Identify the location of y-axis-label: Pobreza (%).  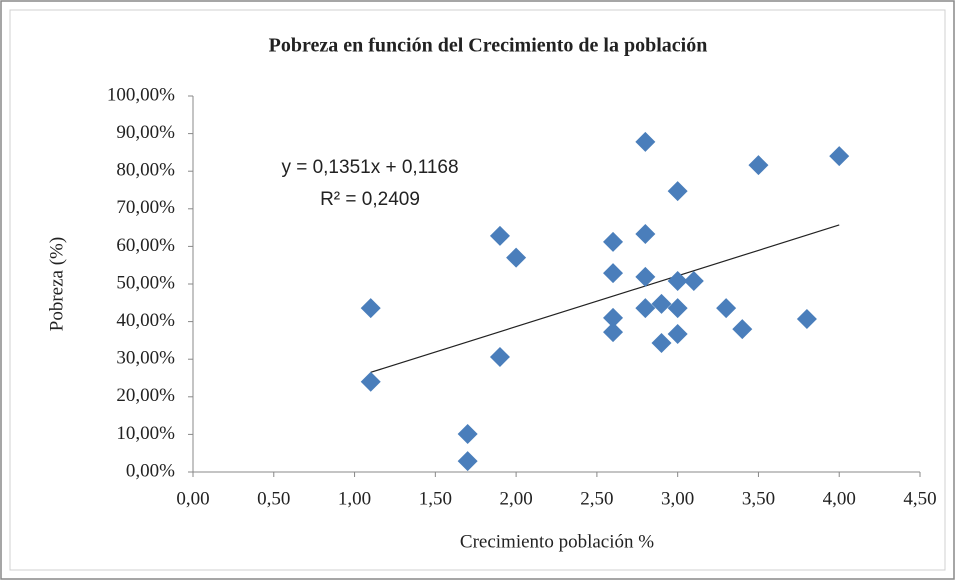
(56, 284).